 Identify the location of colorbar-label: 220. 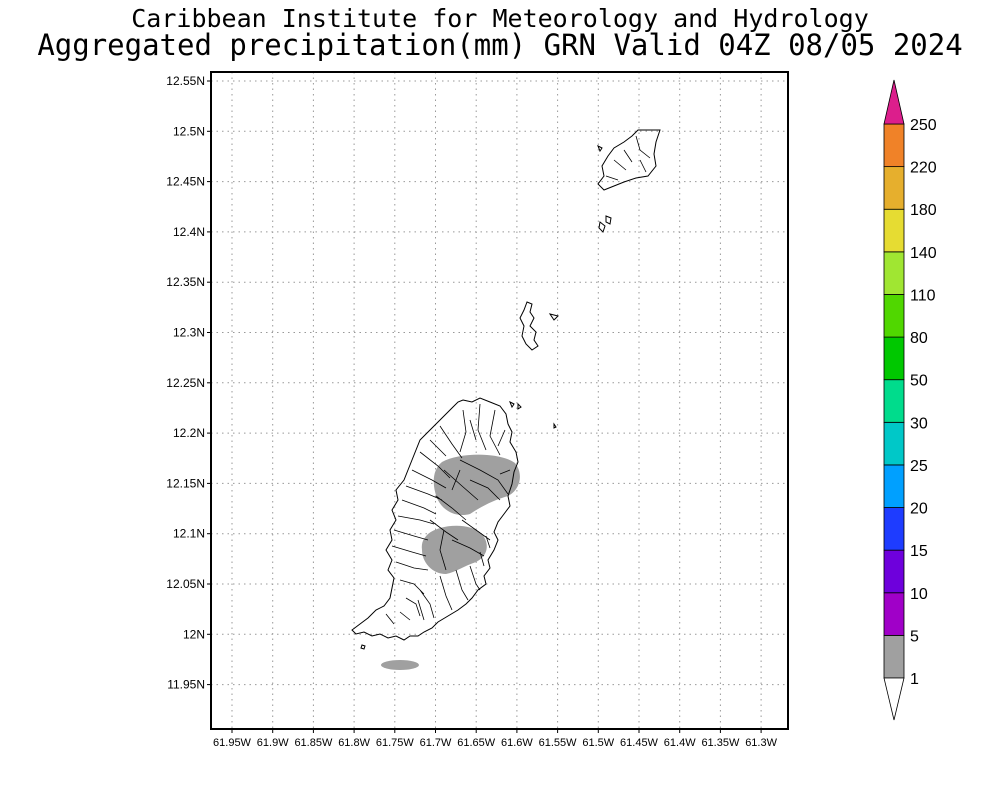
(923, 168).